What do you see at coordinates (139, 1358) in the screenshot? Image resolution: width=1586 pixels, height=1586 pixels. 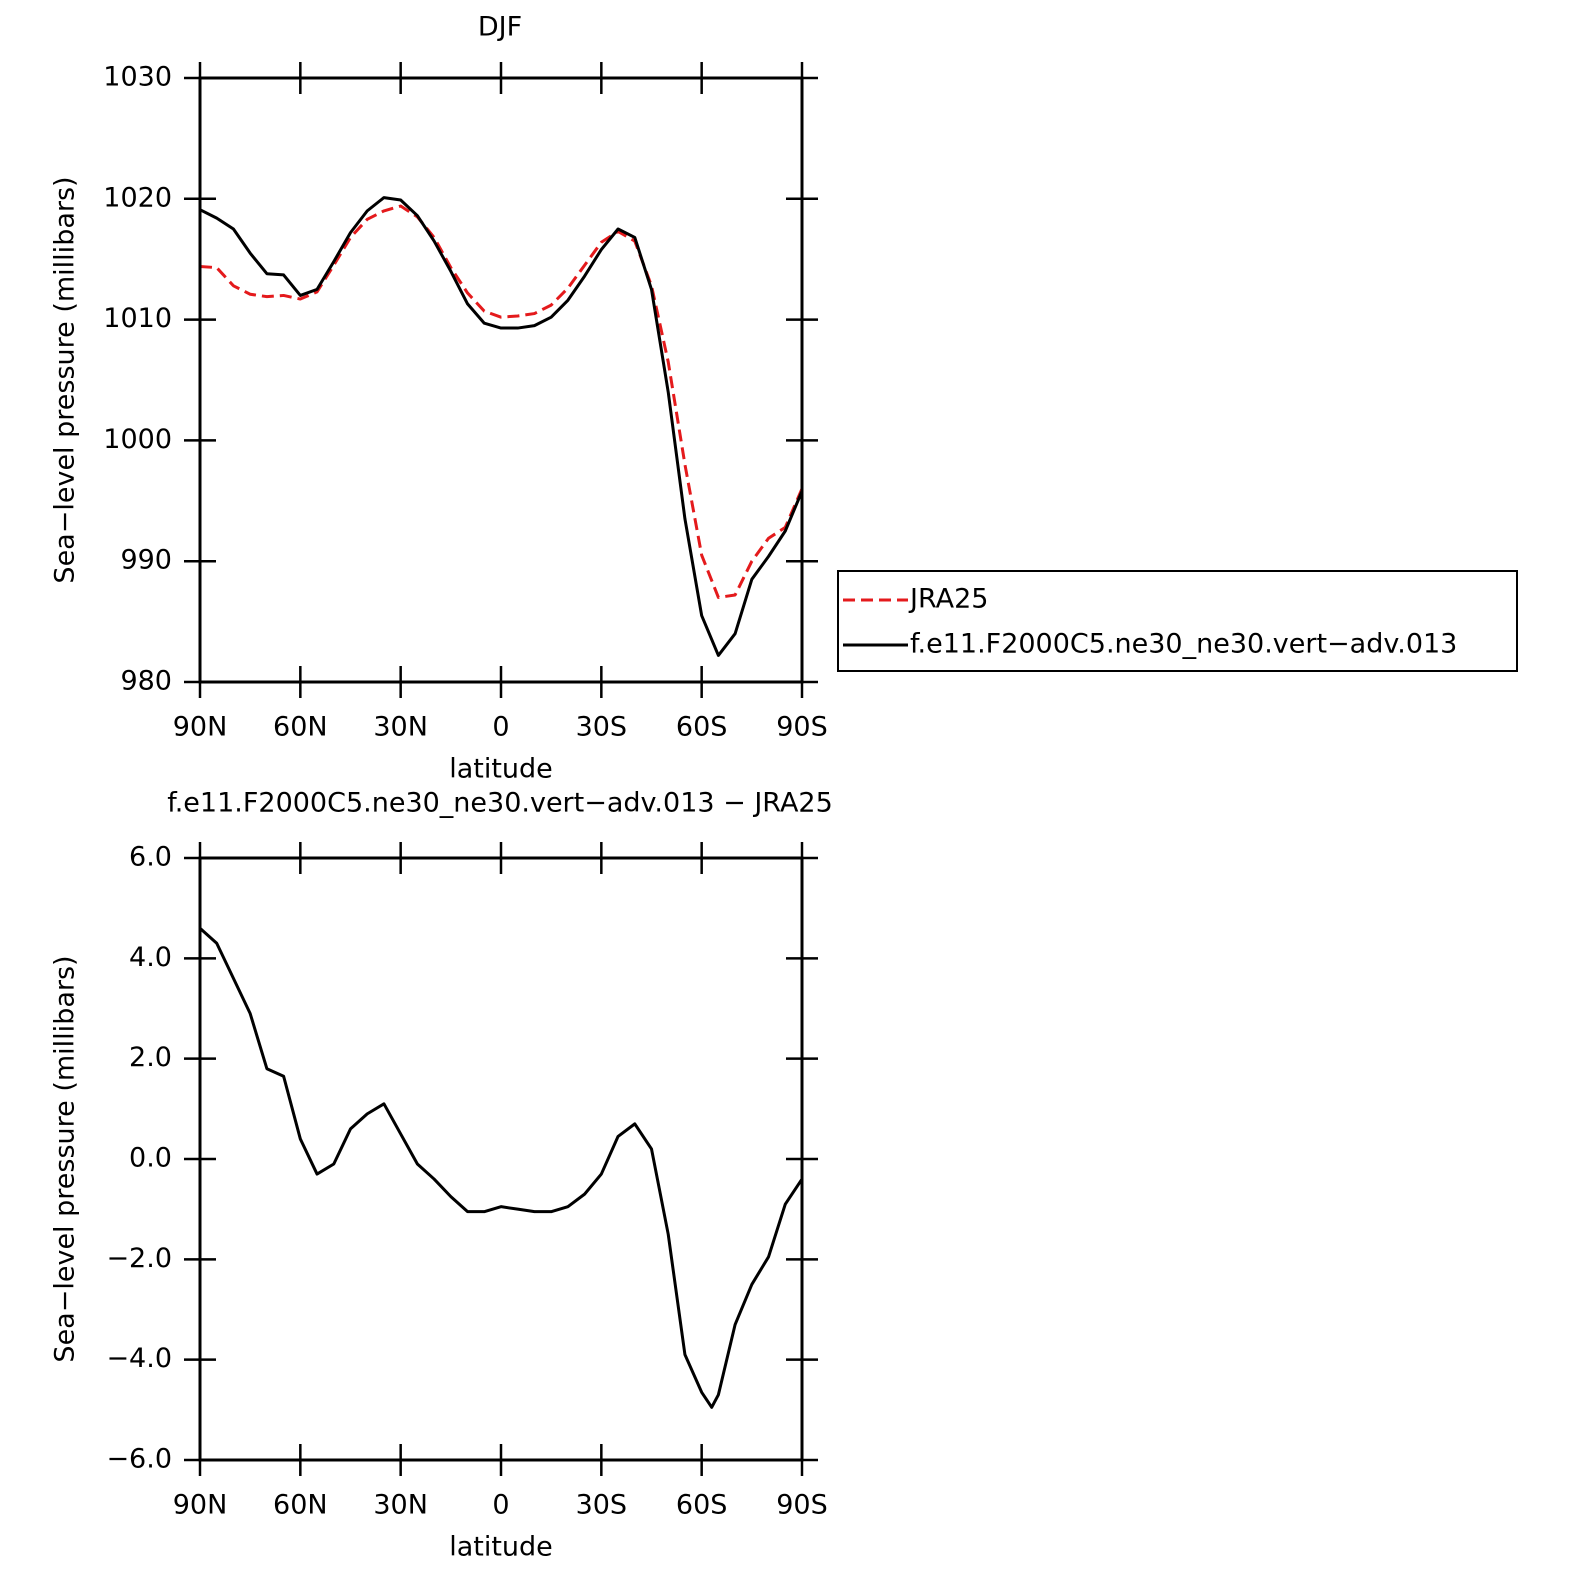 I see `y-tick-label: −4.0` at bounding box center [139, 1358].